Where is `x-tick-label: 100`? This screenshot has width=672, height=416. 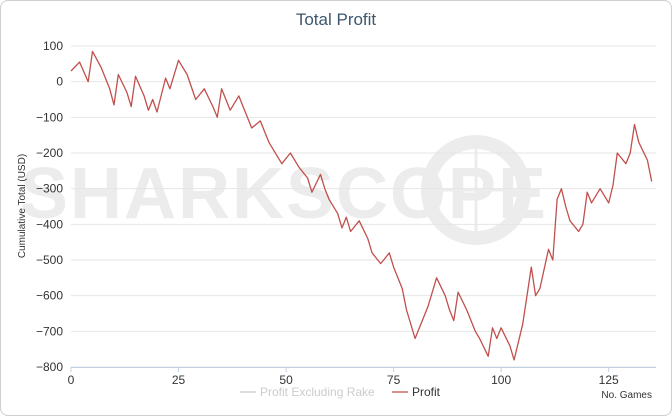 x-tick-label: 100 is located at coordinates (501, 380).